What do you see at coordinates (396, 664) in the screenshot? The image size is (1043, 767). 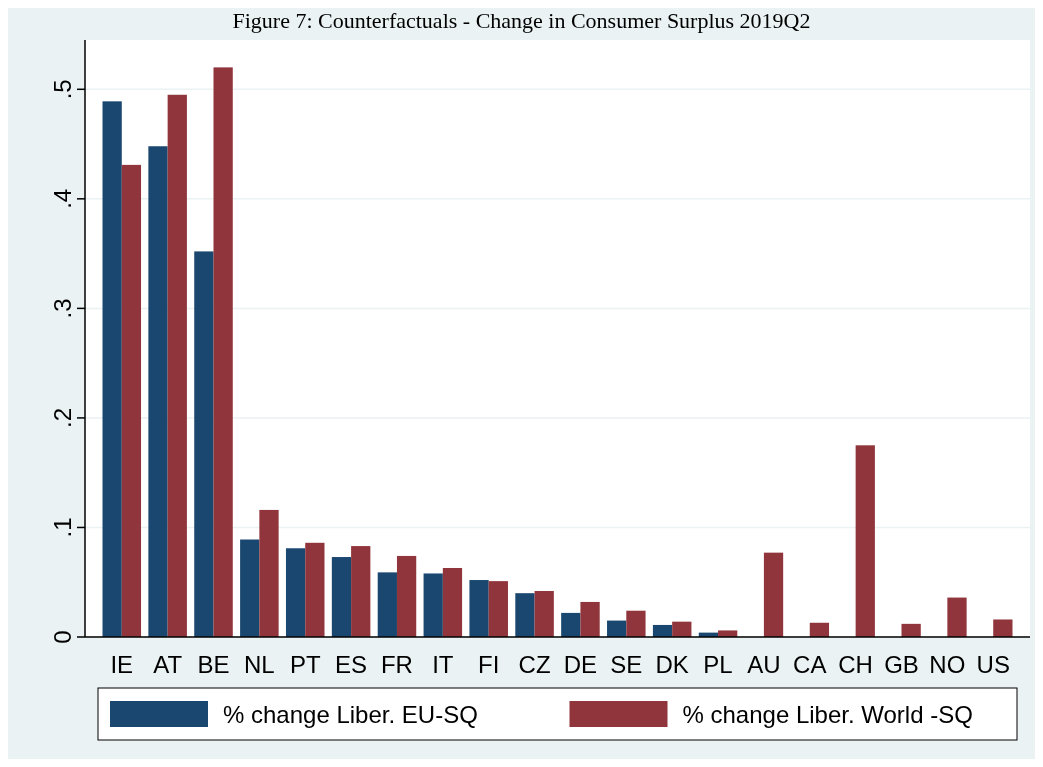 I see `x-tick-label: FR` at bounding box center [396, 664].